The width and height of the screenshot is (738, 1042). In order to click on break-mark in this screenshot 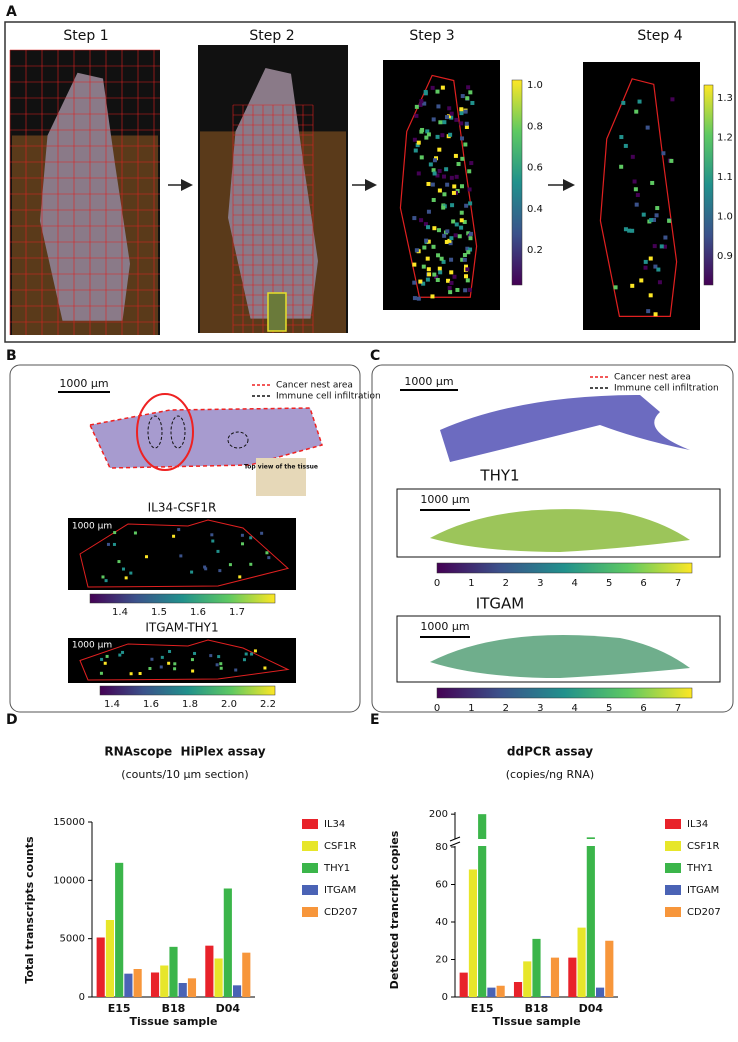, I will do `click(455, 844)`.